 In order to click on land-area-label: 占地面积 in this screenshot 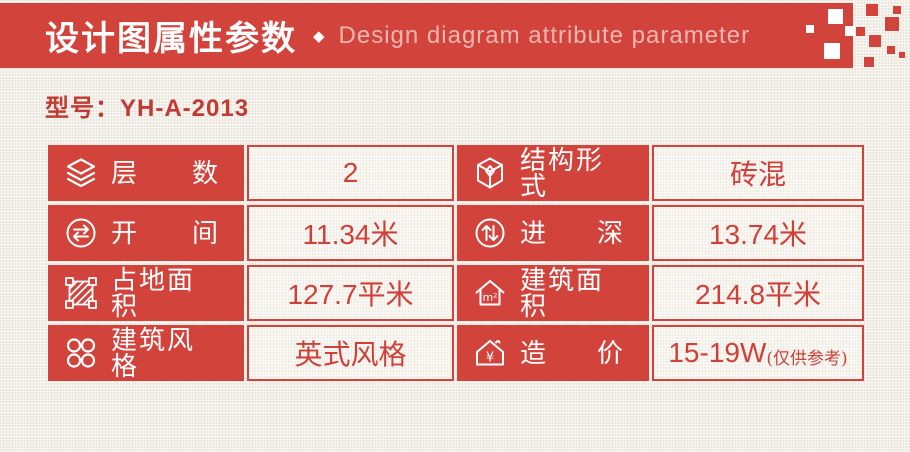, I will do `click(153, 293)`.